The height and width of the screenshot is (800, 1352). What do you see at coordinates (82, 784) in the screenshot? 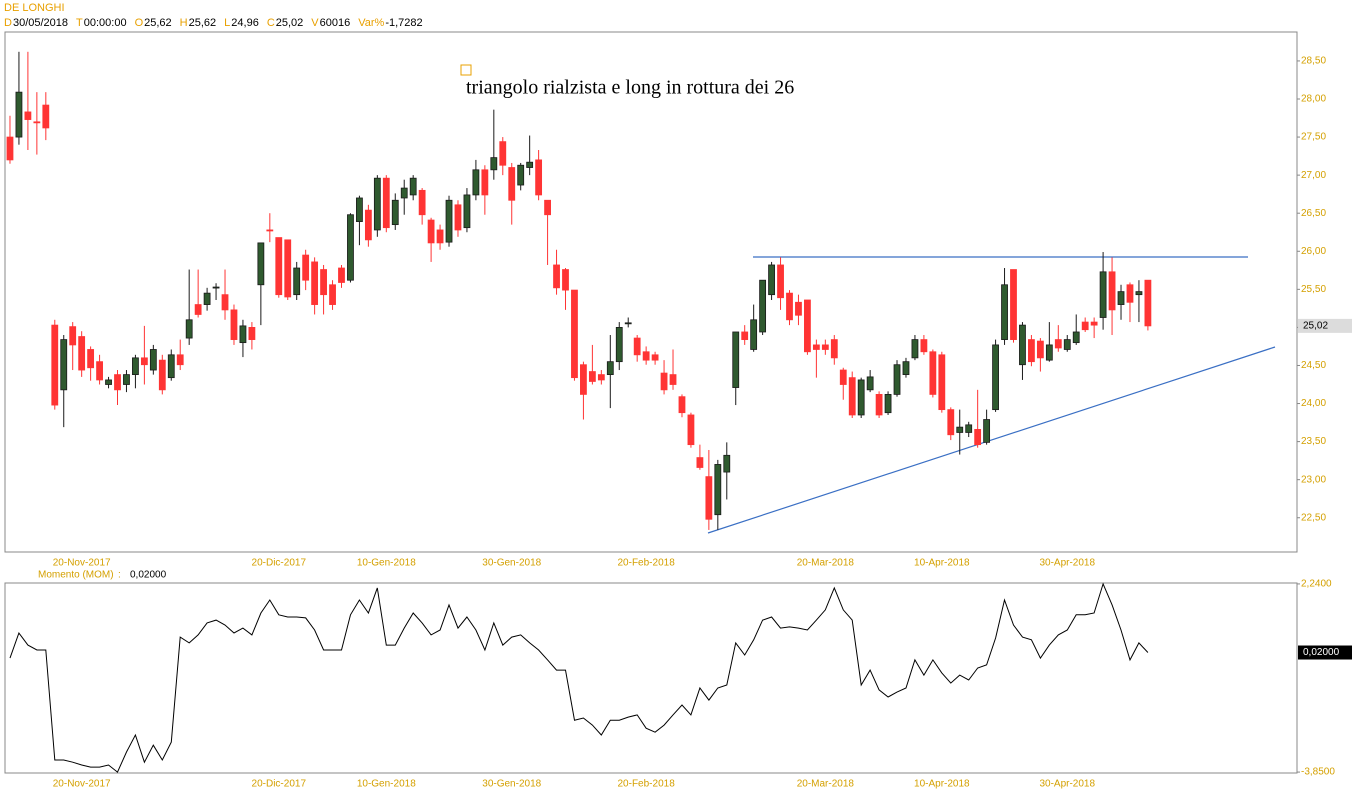
I see `x-tick-label: 20-Nov-2017` at bounding box center [82, 784].